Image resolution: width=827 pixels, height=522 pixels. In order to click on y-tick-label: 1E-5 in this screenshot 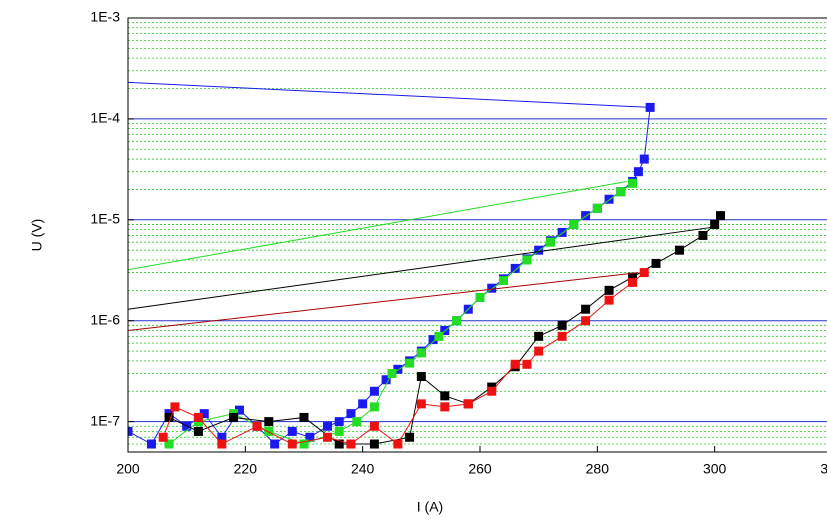, I will do `click(105, 219)`.